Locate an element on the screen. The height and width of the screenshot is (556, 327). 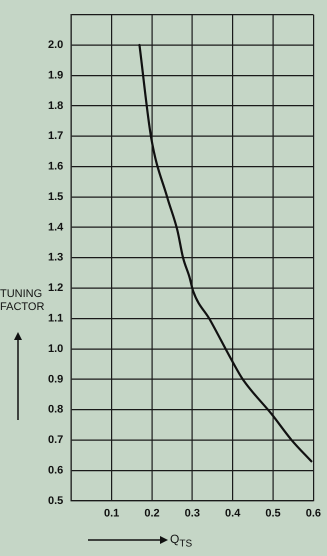
x-tick-label: 0.3 is located at coordinates (192, 513).